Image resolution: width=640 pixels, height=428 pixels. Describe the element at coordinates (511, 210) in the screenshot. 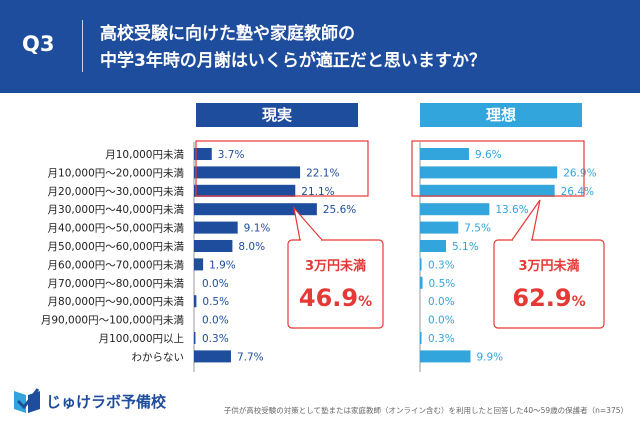

I see `data-label: 13.6%` at that location.